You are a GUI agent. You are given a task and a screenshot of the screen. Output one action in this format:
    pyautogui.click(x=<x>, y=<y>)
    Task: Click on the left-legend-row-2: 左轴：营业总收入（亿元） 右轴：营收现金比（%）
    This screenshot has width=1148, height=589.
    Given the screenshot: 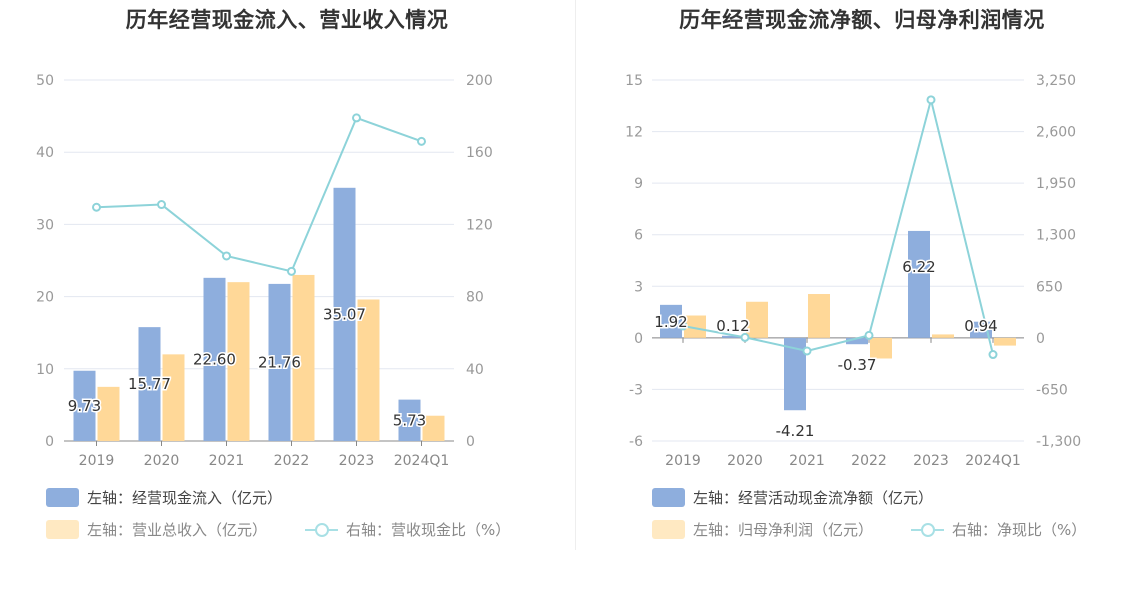 What is the action you would take?
    pyautogui.click(x=278, y=529)
    